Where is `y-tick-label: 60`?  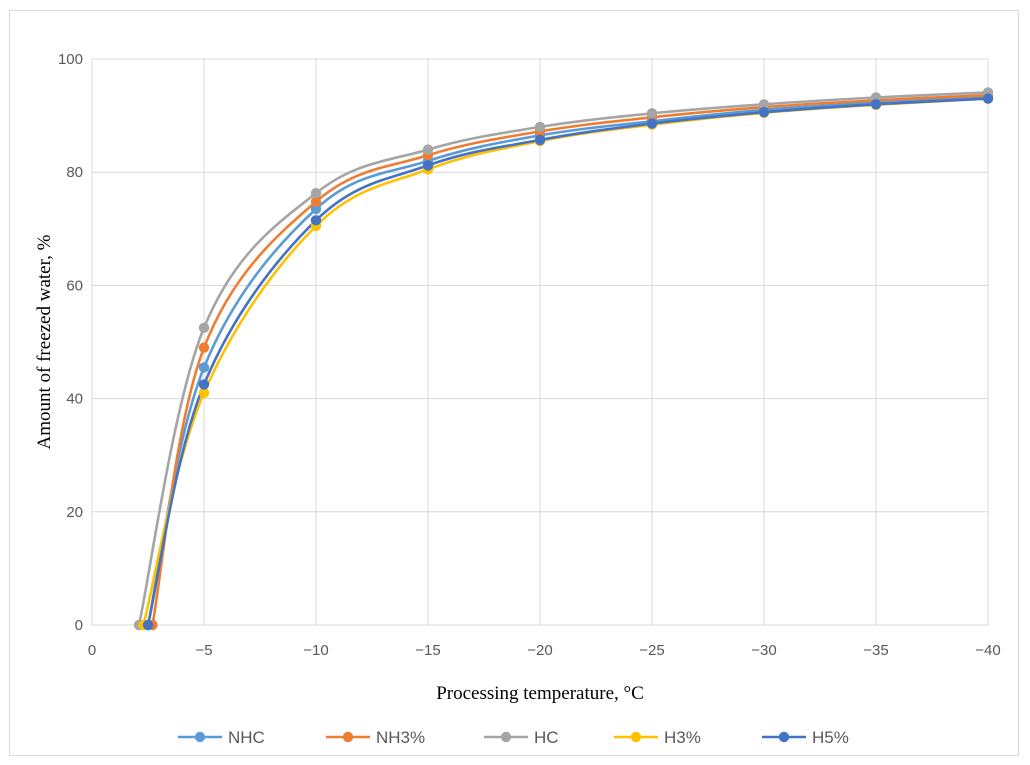
y-tick-label: 60 is located at coordinates (74, 285).